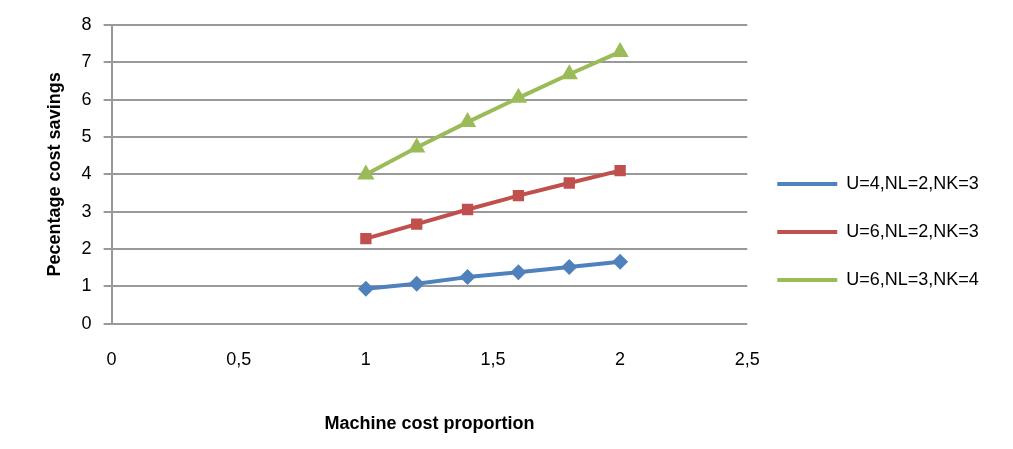 This screenshot has width=1013, height=449. Describe the element at coordinates (86, 173) in the screenshot. I see `y-tick-label: 4` at that location.